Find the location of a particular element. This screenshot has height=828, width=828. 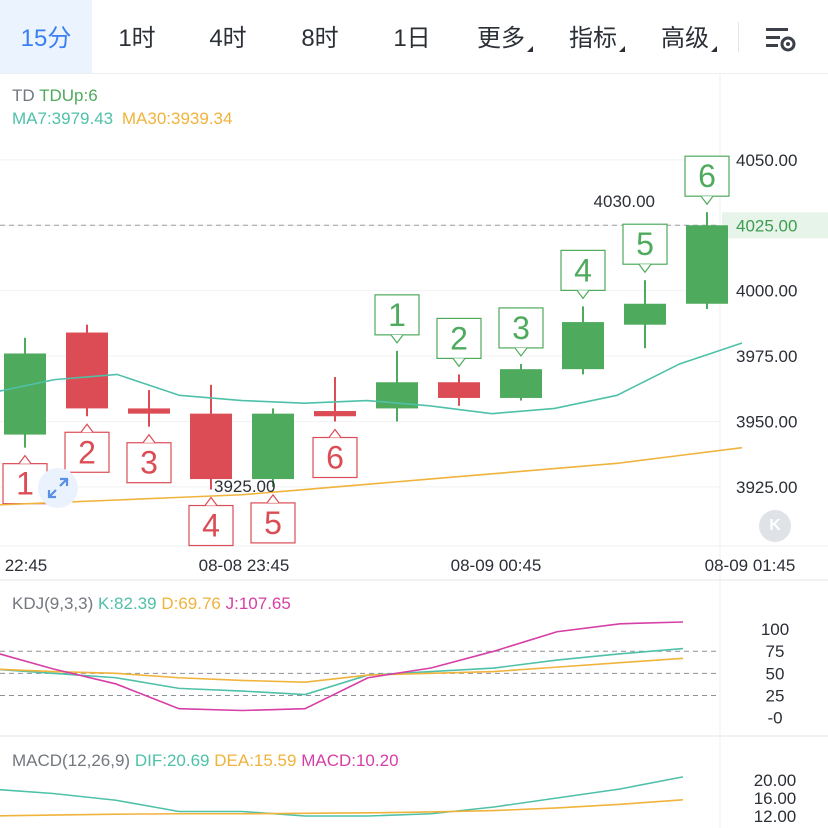

tab-8h: 8时 is located at coordinates (320, 36).